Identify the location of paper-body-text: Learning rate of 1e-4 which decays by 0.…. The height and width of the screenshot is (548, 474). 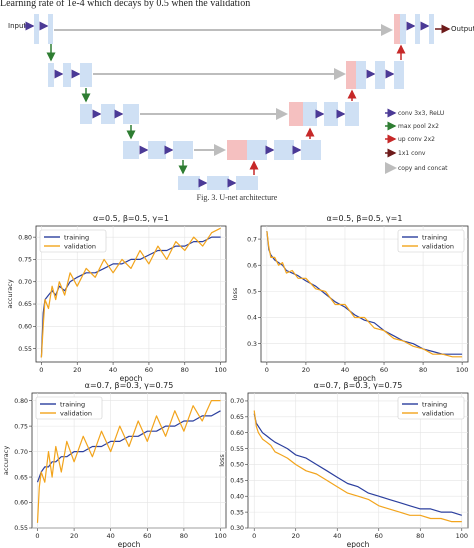
(125, 4).